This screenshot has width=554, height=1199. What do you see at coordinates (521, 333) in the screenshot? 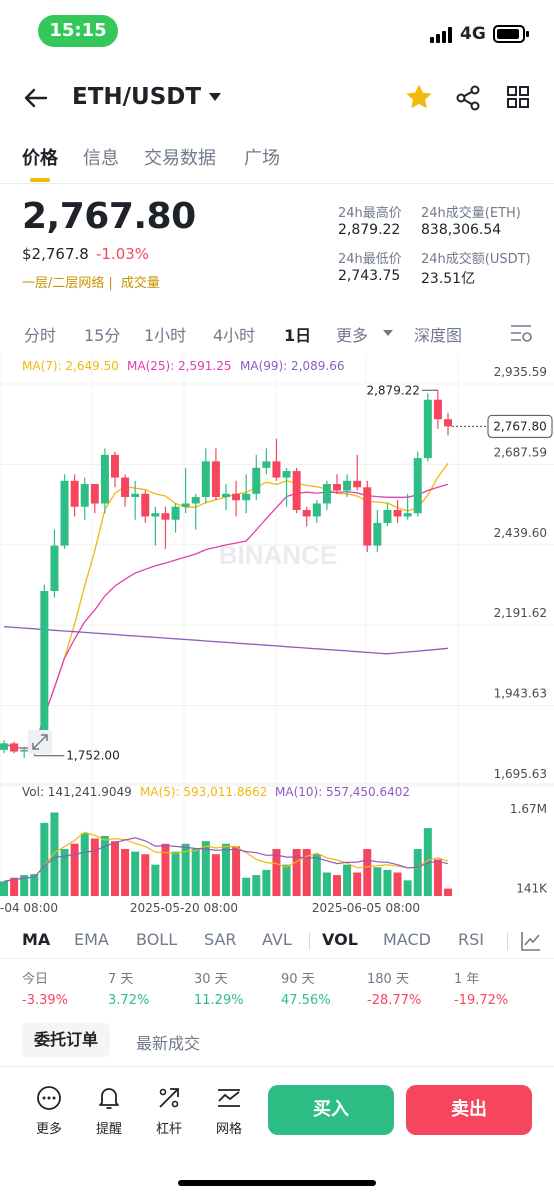
I see `chart-settings-icon` at bounding box center [521, 333].